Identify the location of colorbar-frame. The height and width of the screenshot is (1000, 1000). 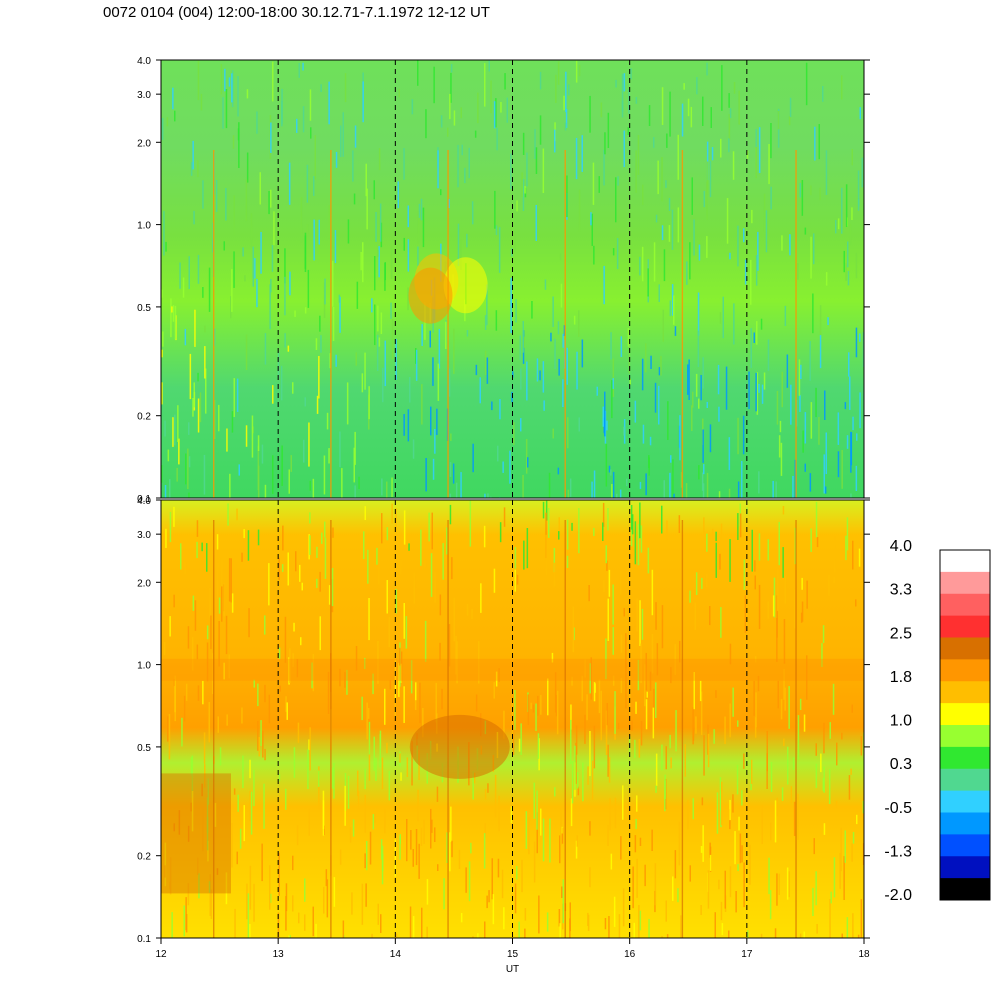
(965, 725).